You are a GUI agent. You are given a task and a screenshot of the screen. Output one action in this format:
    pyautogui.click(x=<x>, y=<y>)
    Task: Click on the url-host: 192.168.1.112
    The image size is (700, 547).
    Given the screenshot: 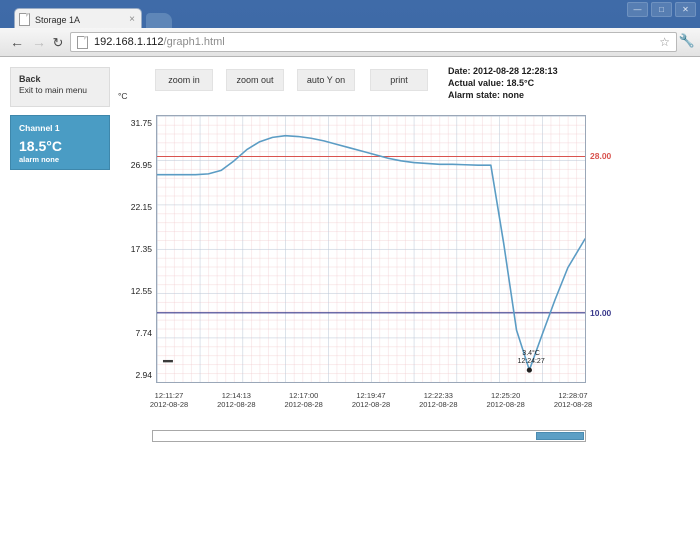 What is the action you would take?
    pyautogui.click(x=129, y=42)
    